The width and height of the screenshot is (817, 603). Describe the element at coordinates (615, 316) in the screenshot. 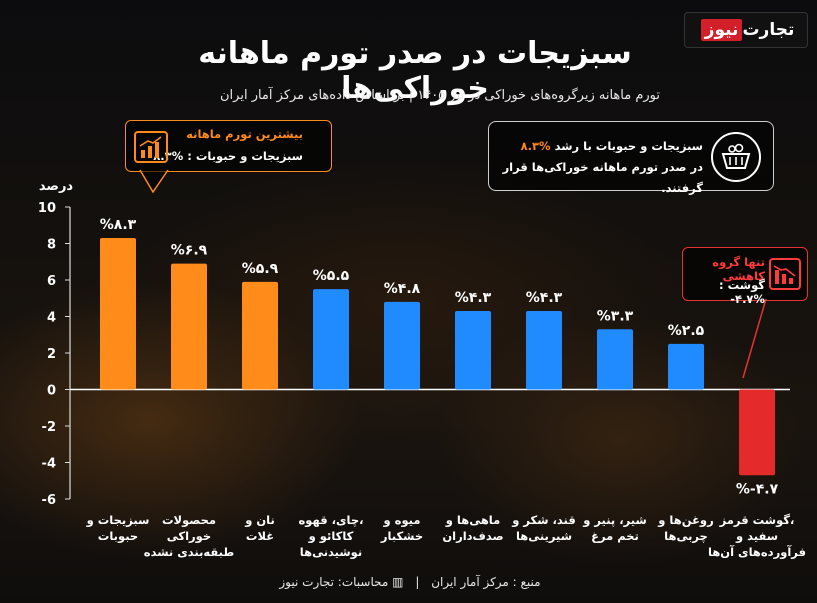

I see `data-label: %۳.۳` at that location.